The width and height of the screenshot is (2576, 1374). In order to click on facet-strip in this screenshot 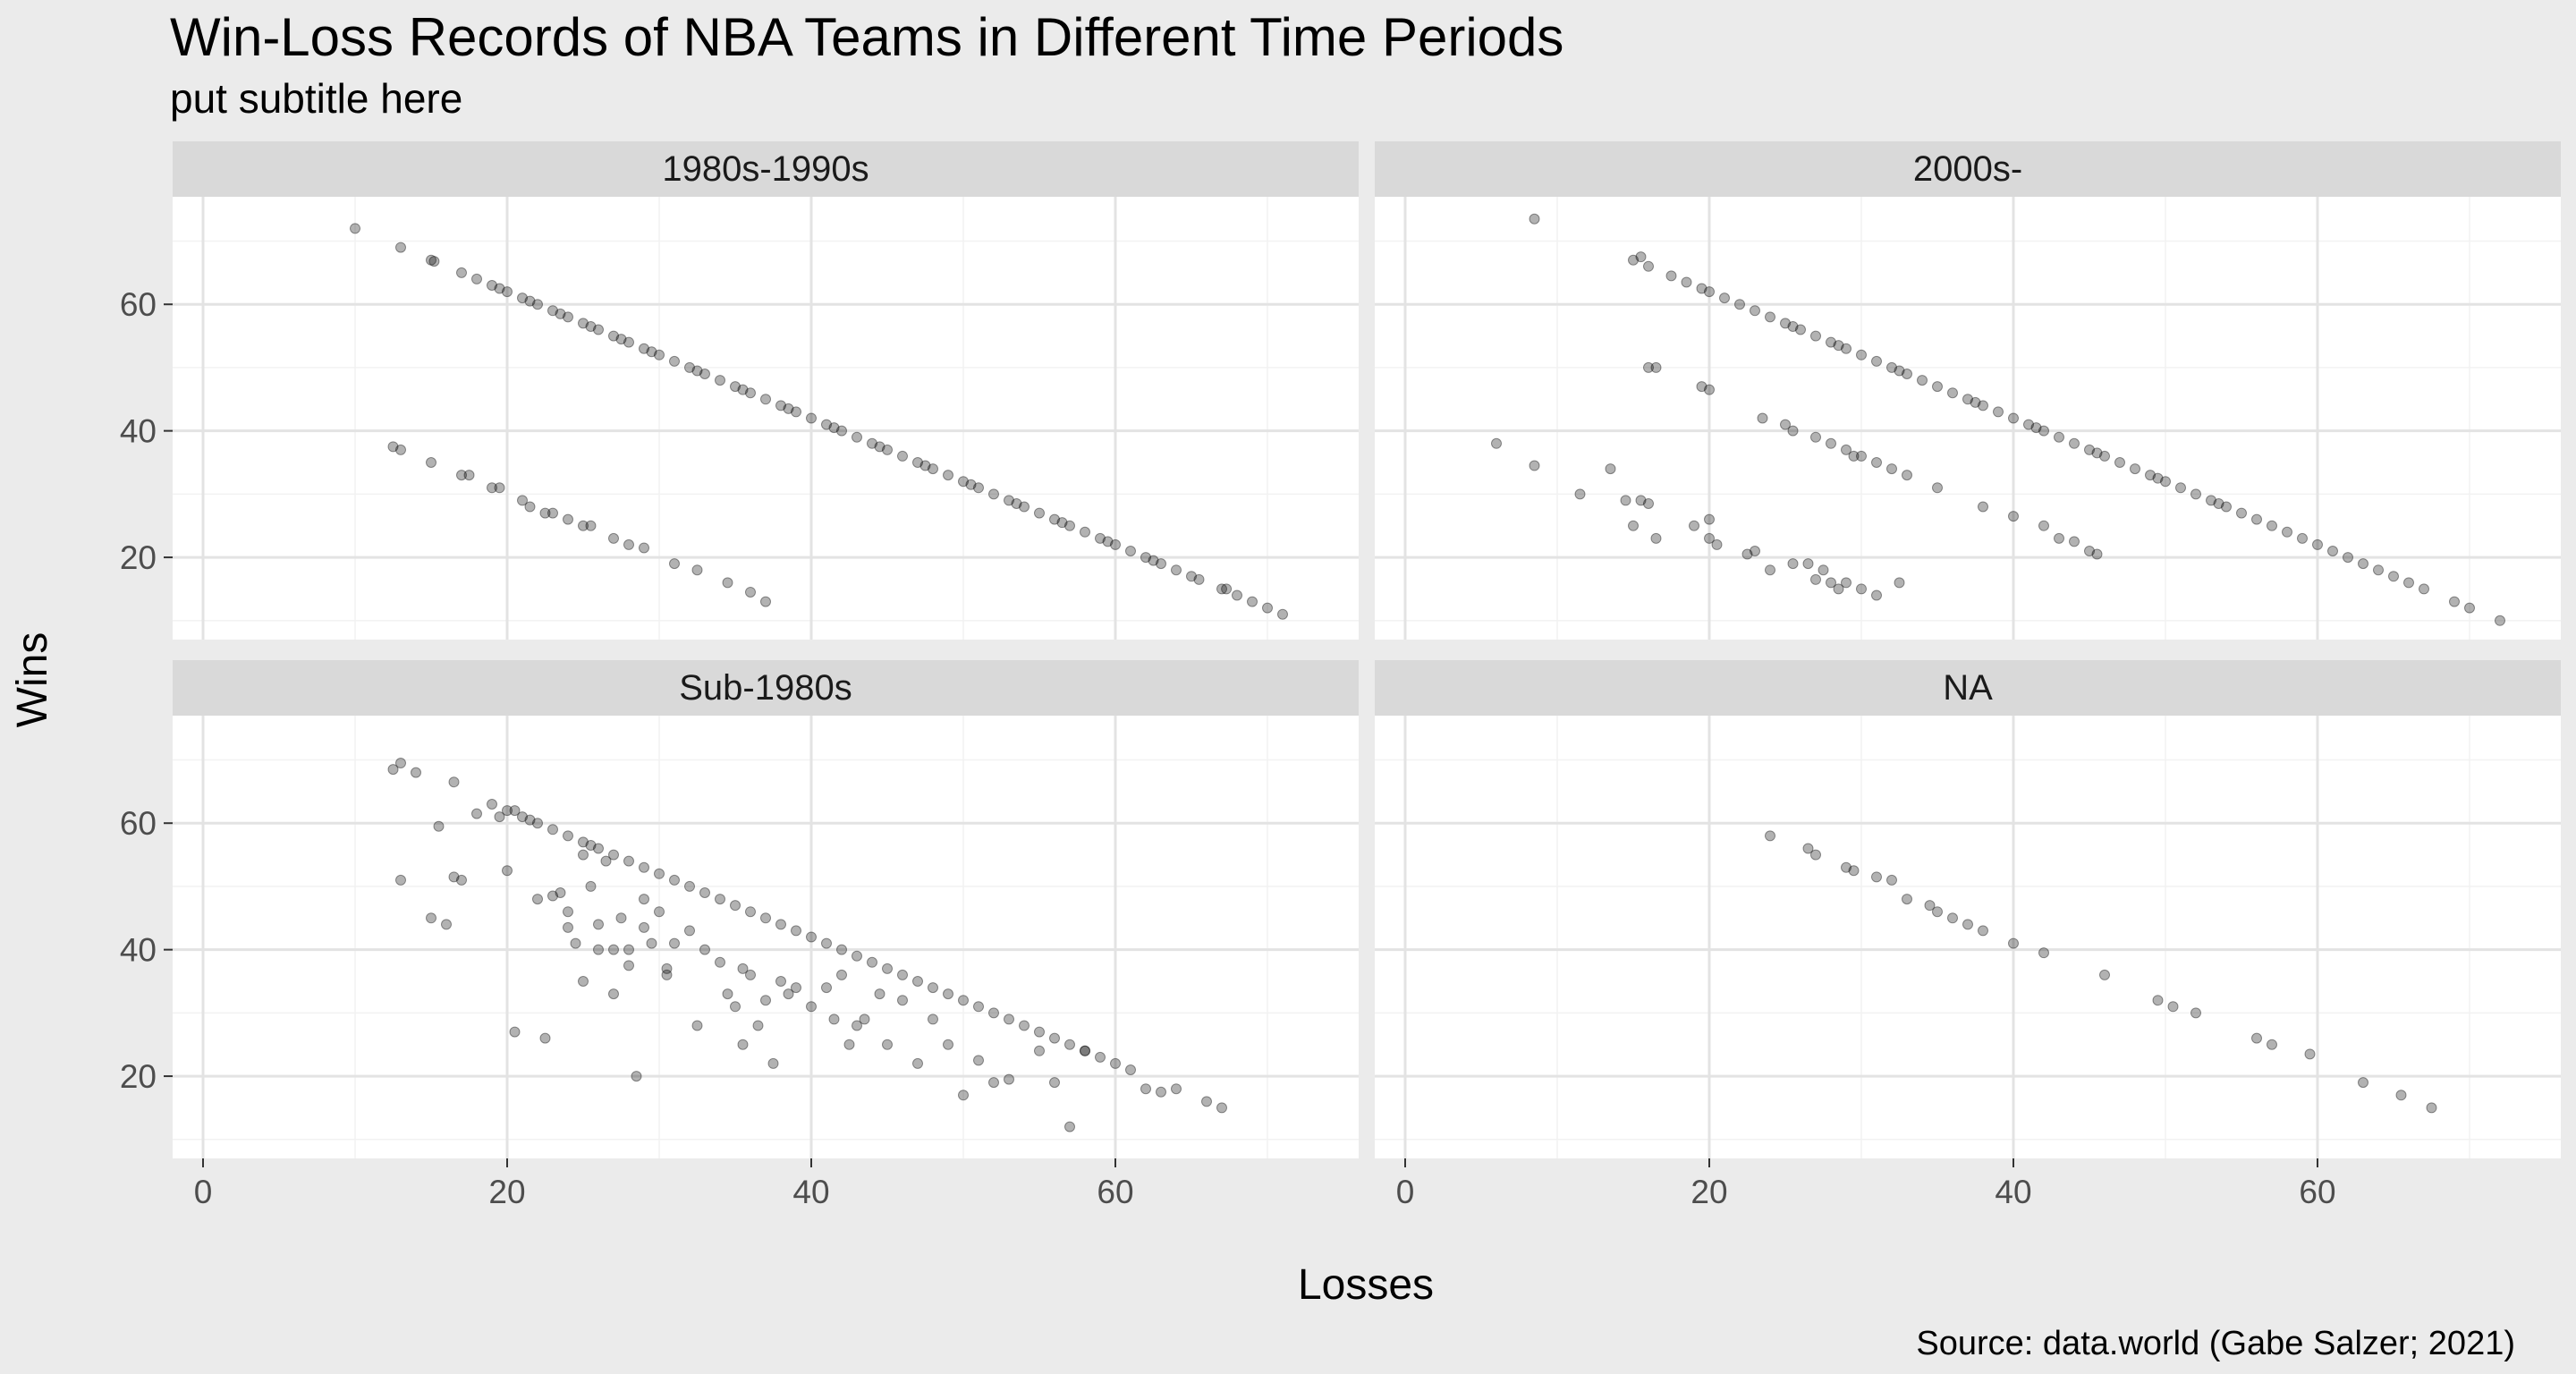, I will do `click(766, 169)`.